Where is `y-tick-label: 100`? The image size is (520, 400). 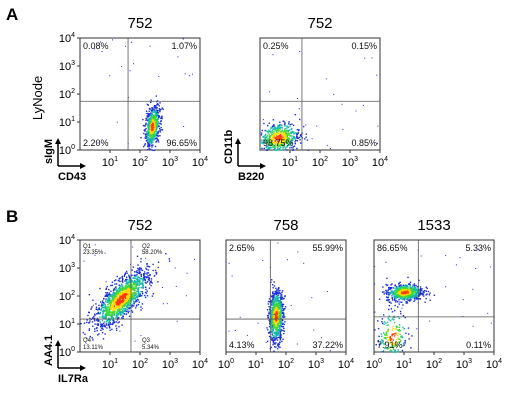
y-tick-label: 100 is located at coordinates (67, 352).